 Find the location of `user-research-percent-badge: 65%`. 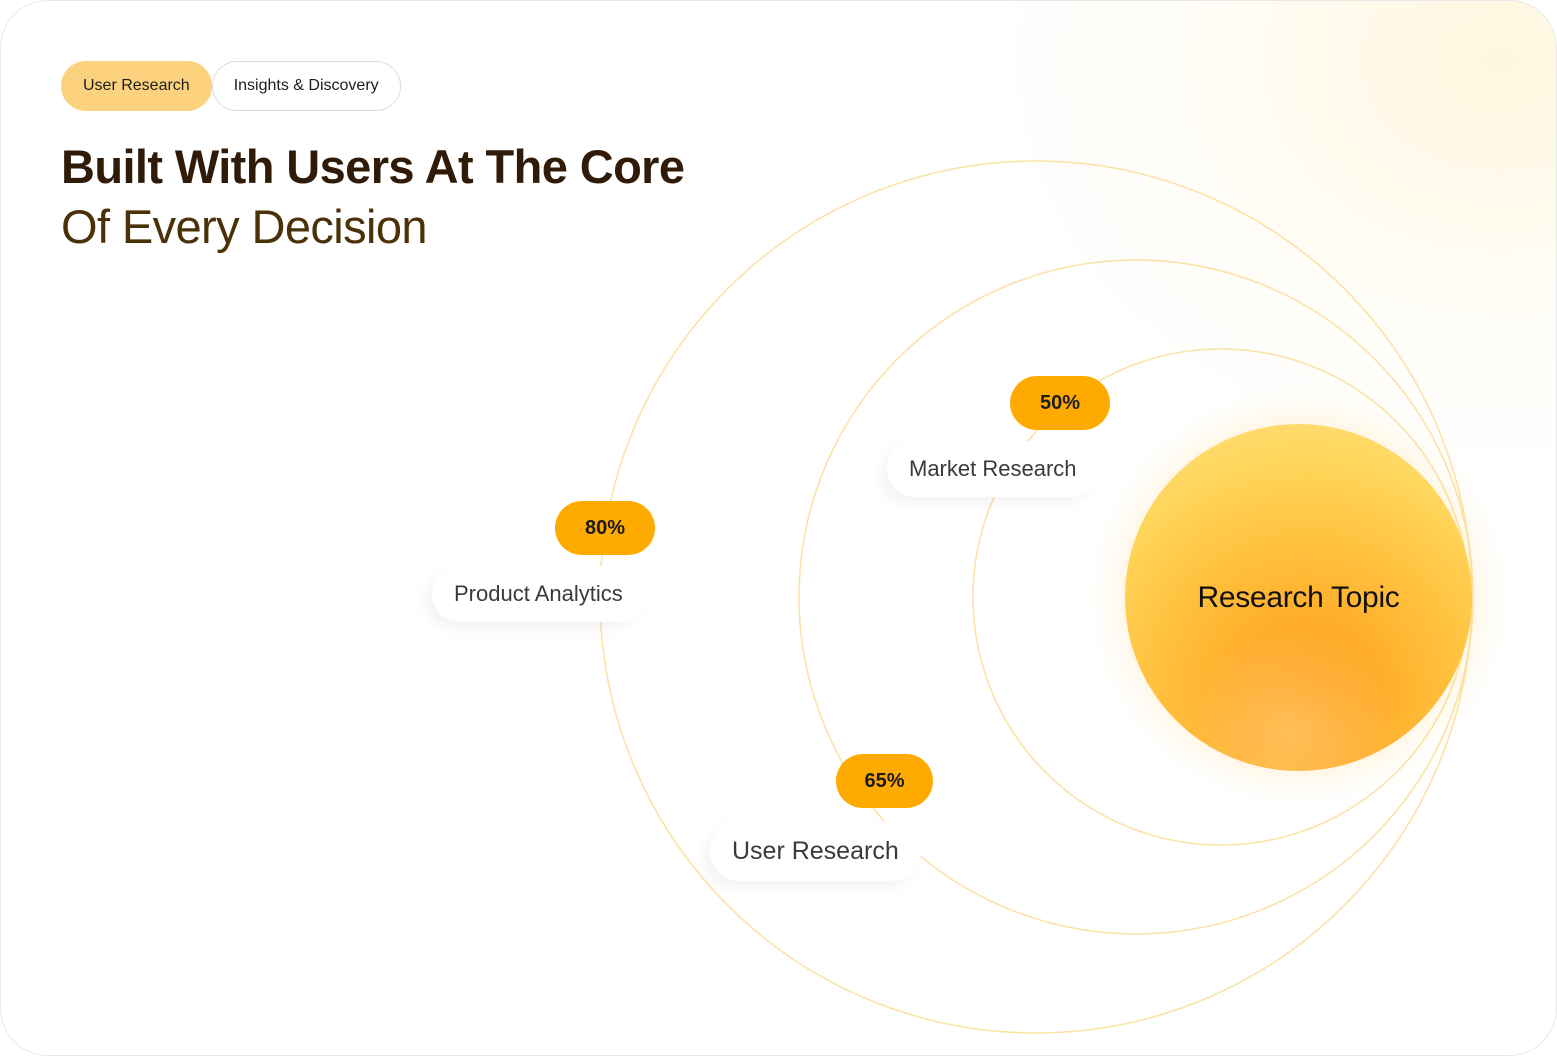

user-research-percent-badge: 65% is located at coordinates (884, 781).